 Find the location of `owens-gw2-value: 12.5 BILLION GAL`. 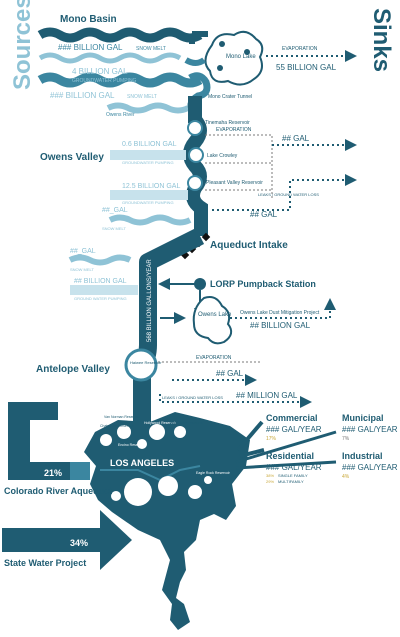

owens-gw2-value: 12.5 BILLION GAL is located at coordinates (151, 186).